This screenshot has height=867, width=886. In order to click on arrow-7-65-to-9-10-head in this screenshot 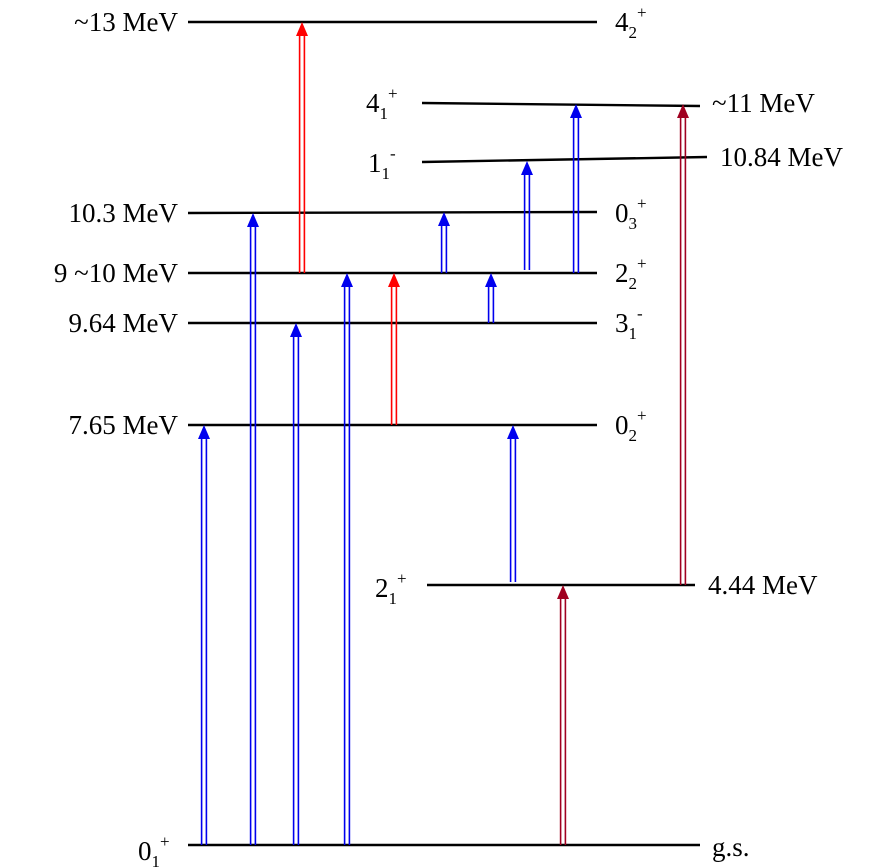, I will do `click(394, 280)`.